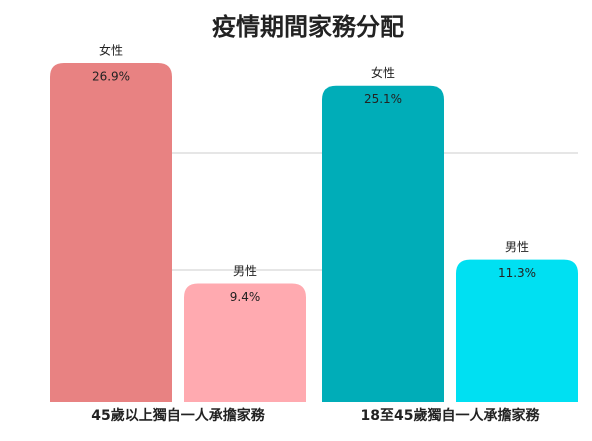  What do you see at coordinates (111, 77) in the screenshot?
I see `value-label: 26.9%` at bounding box center [111, 77].